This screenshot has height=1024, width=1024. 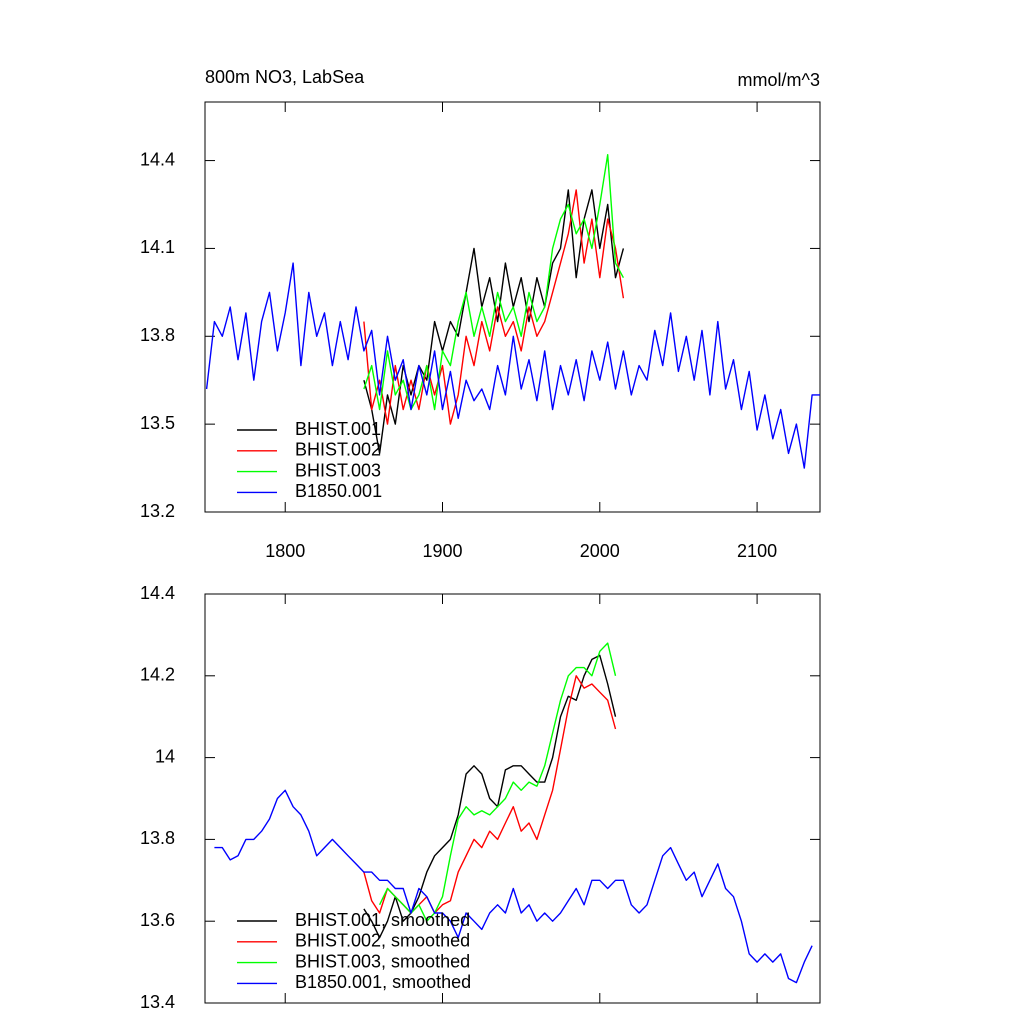 I want to click on legend-label: BHIST.003, so click(x=338, y=470).